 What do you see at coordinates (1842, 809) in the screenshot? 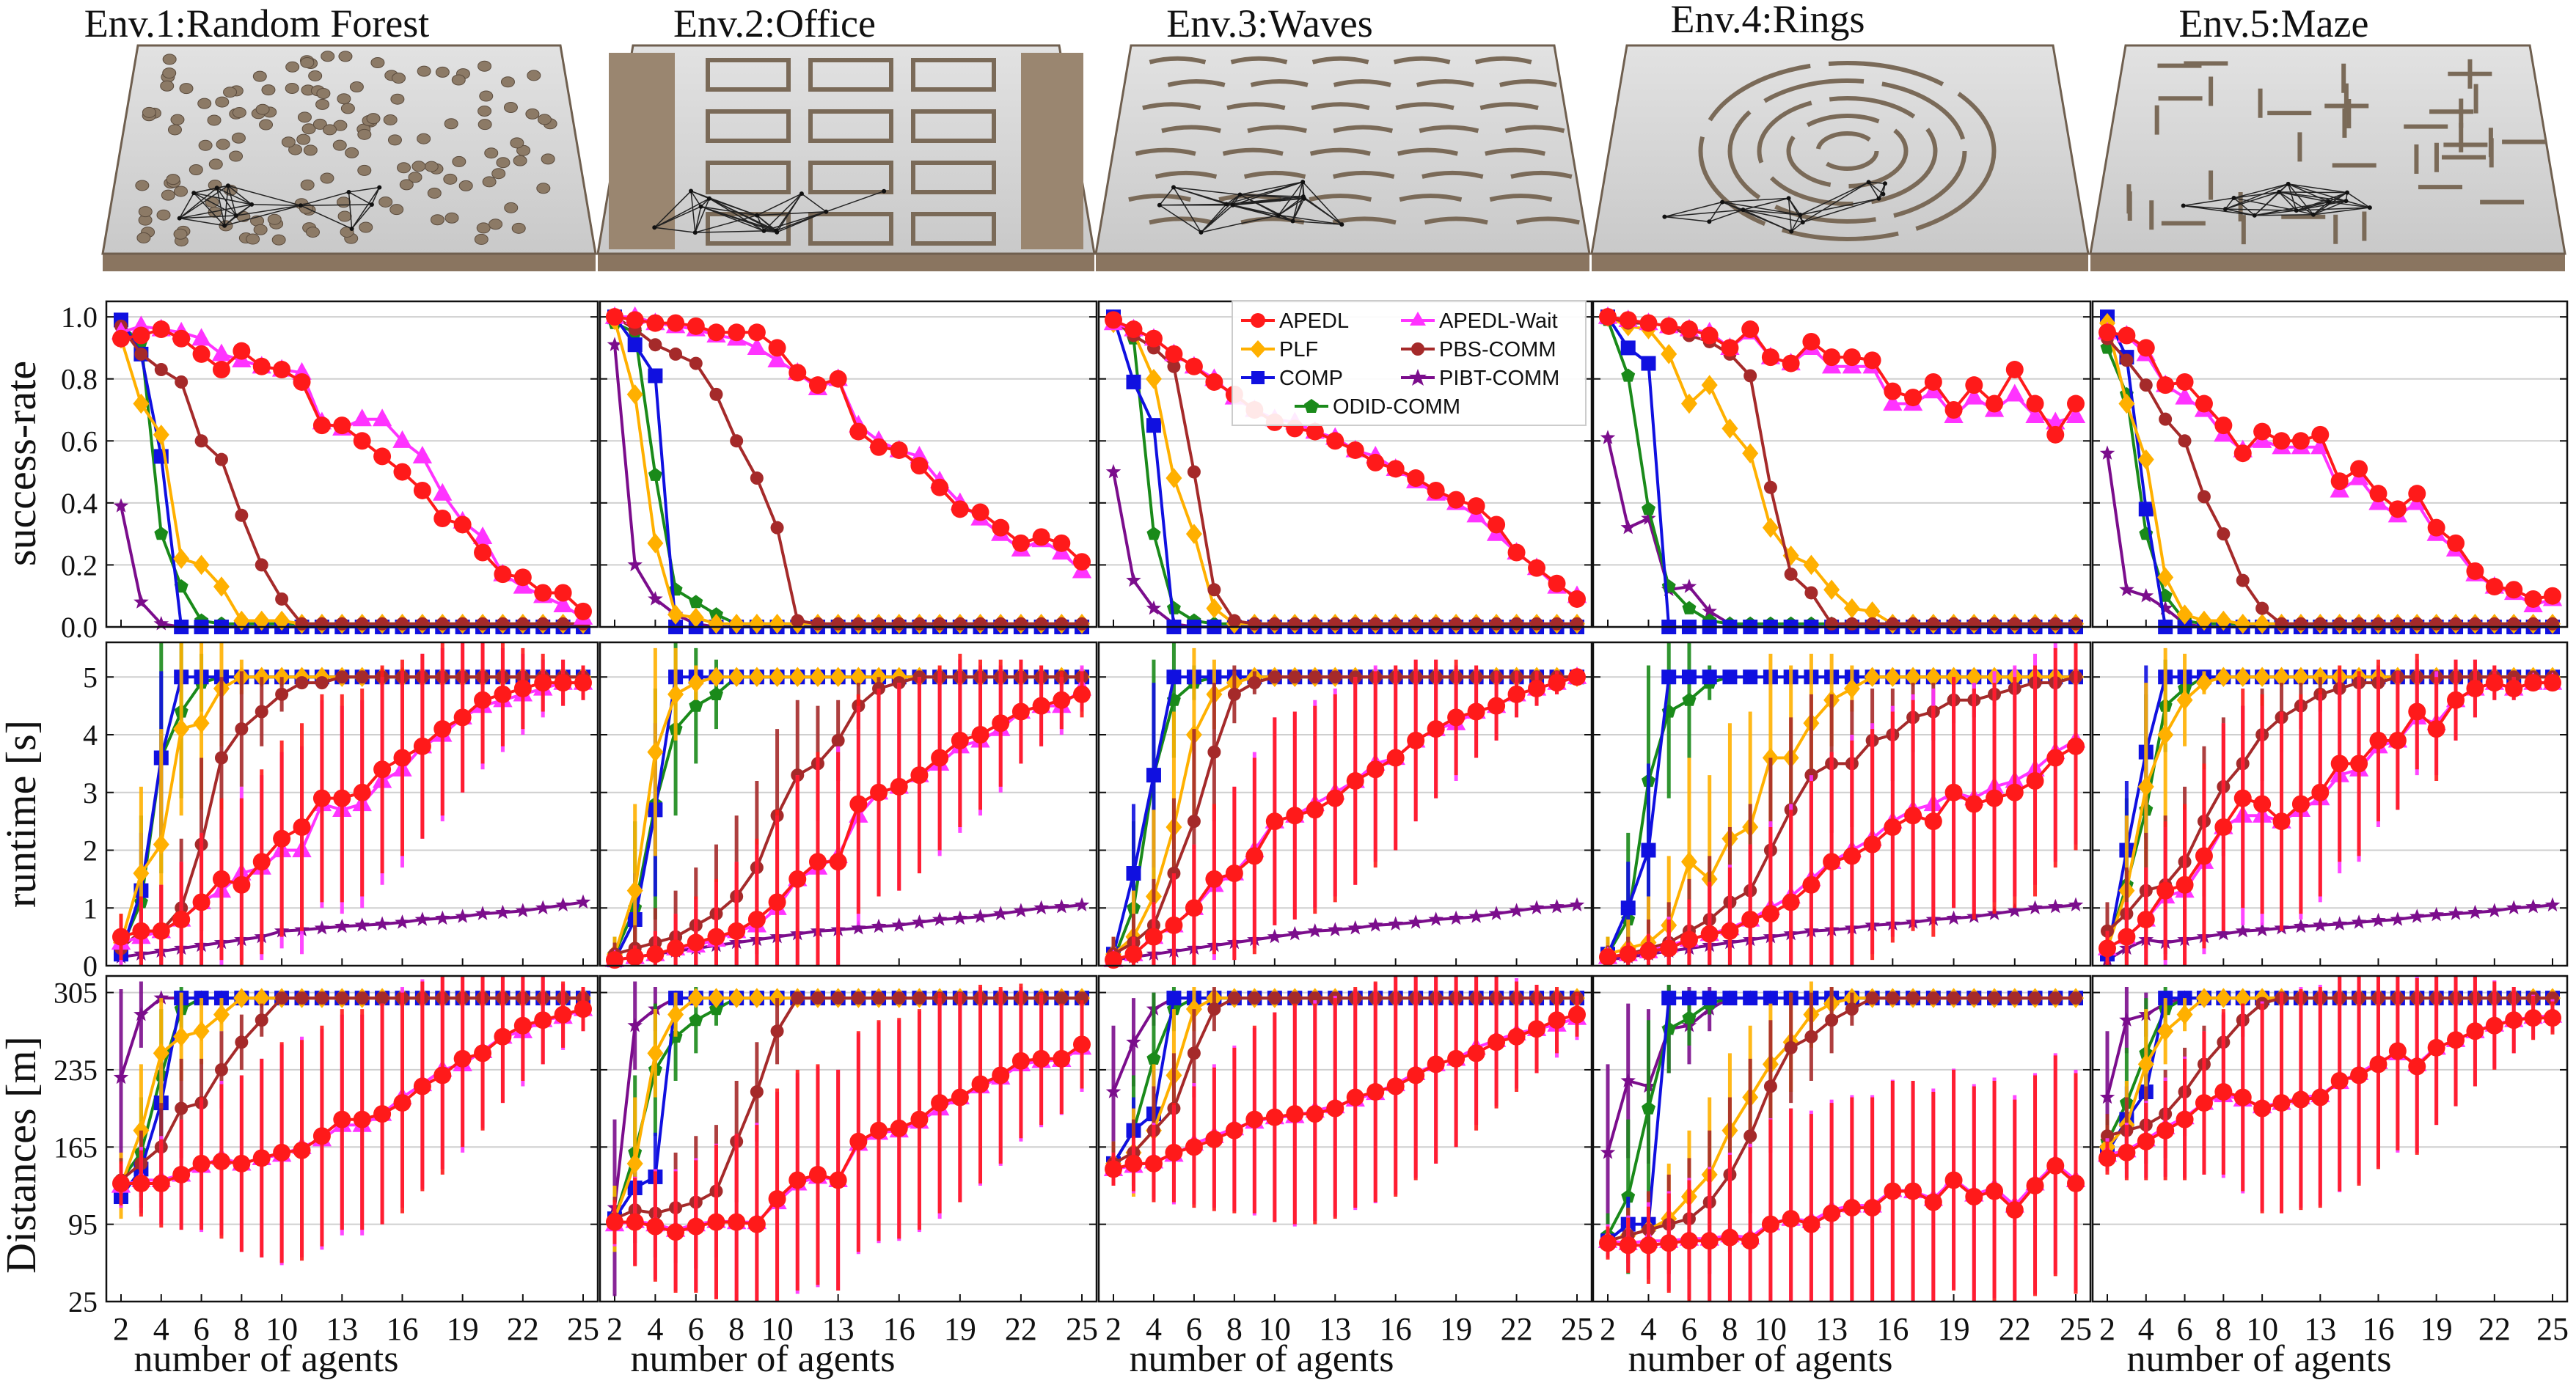
I see `series-env4-runtime-plf` at bounding box center [1842, 809].